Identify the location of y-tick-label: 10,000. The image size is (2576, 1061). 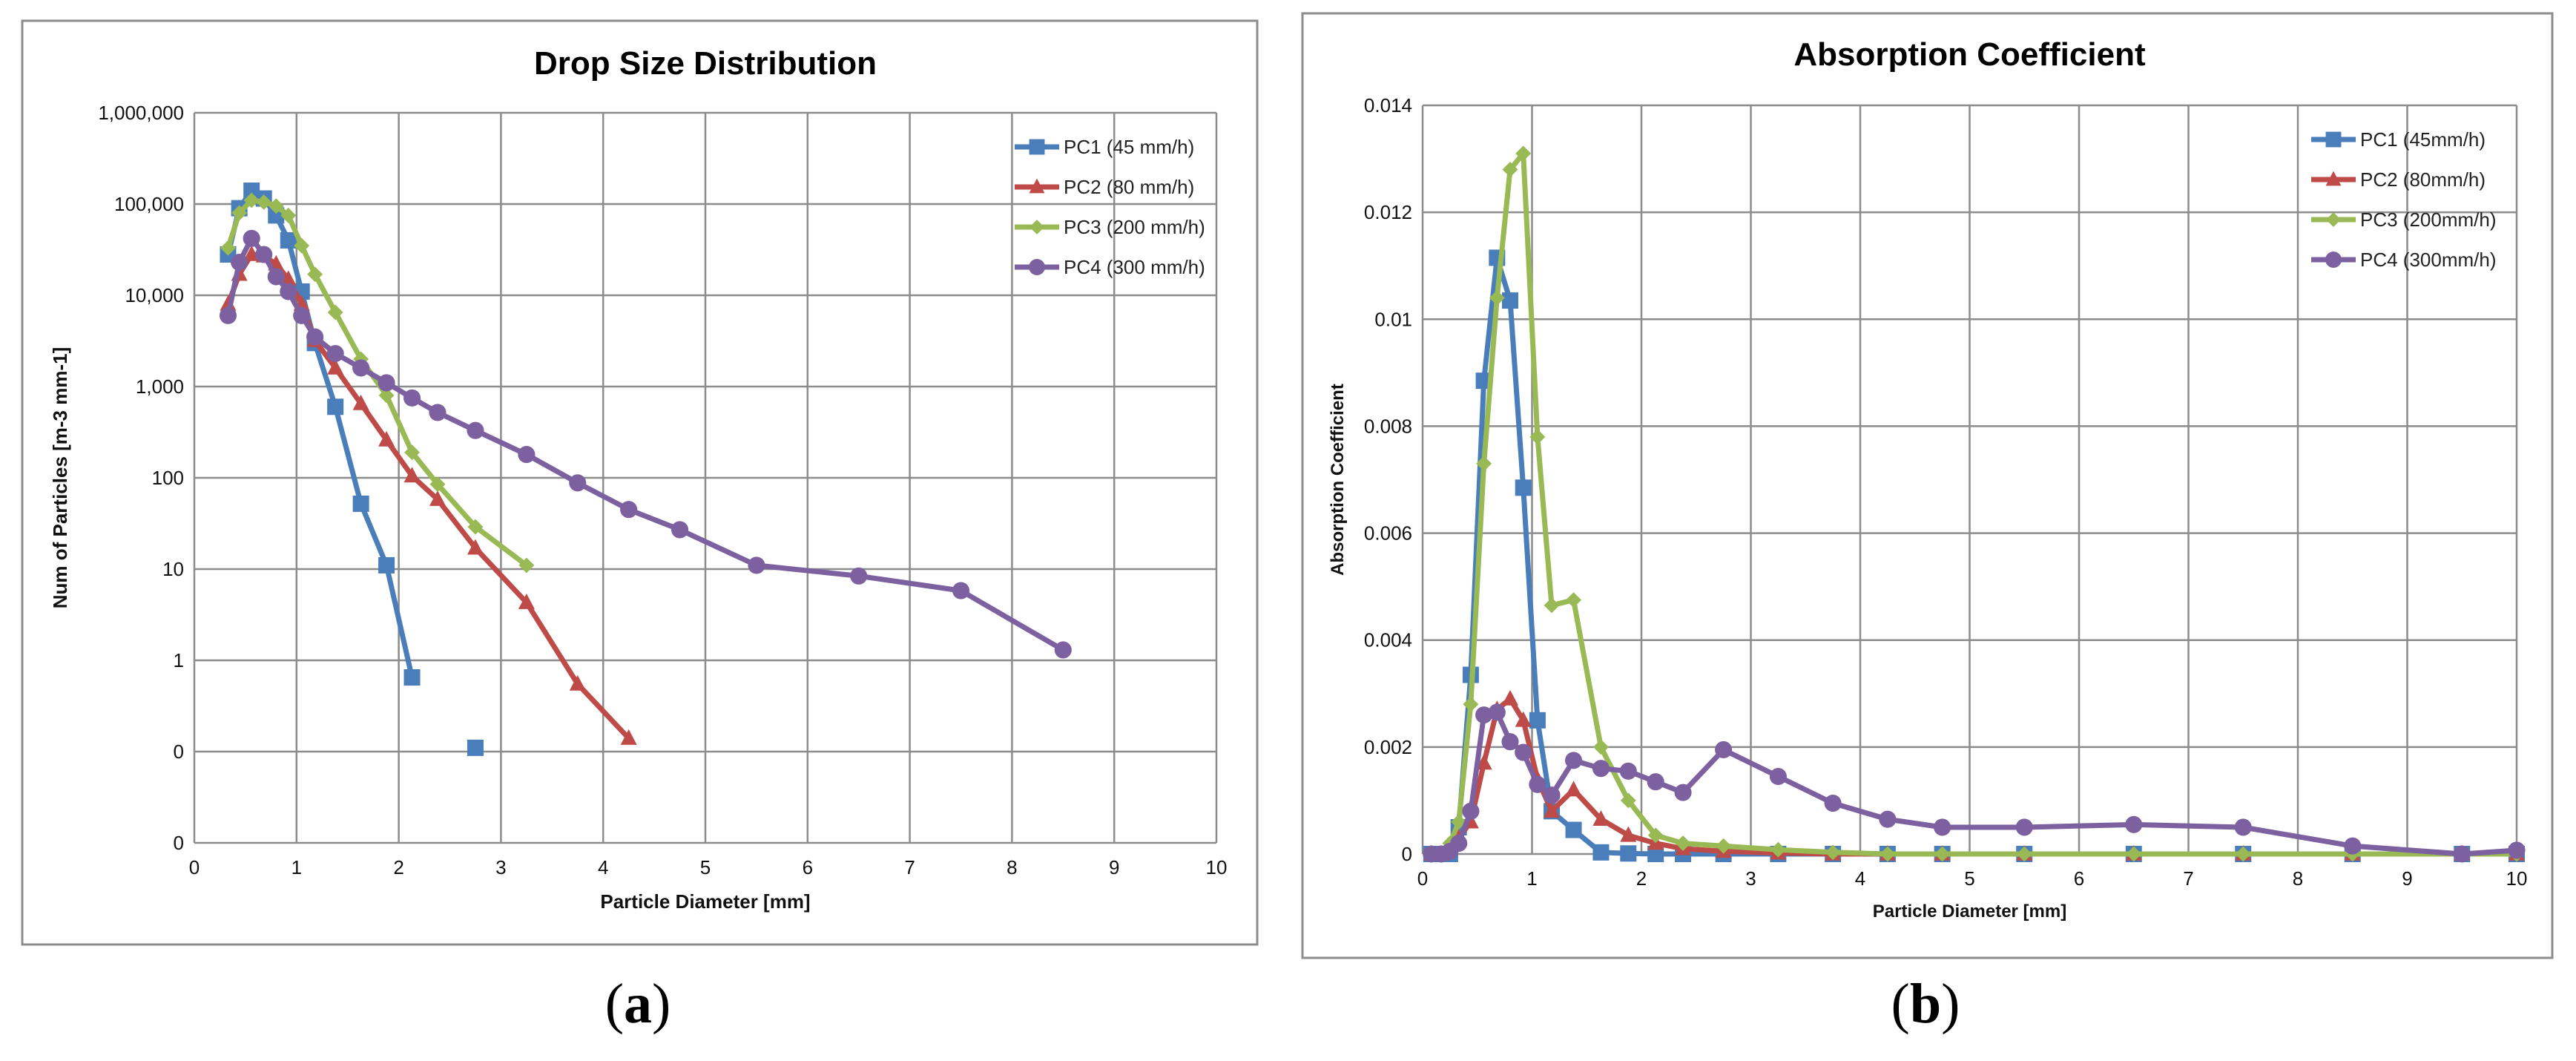
(155, 295).